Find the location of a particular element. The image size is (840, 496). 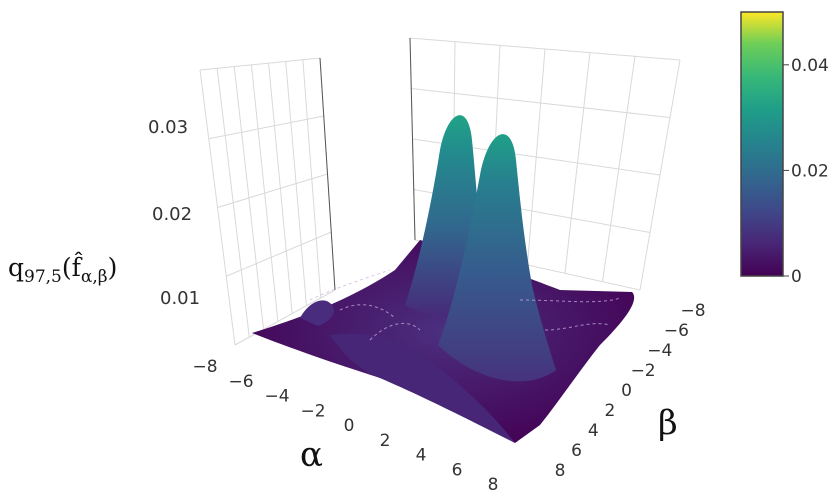

x-tick-label: 6 is located at coordinates (457, 470).